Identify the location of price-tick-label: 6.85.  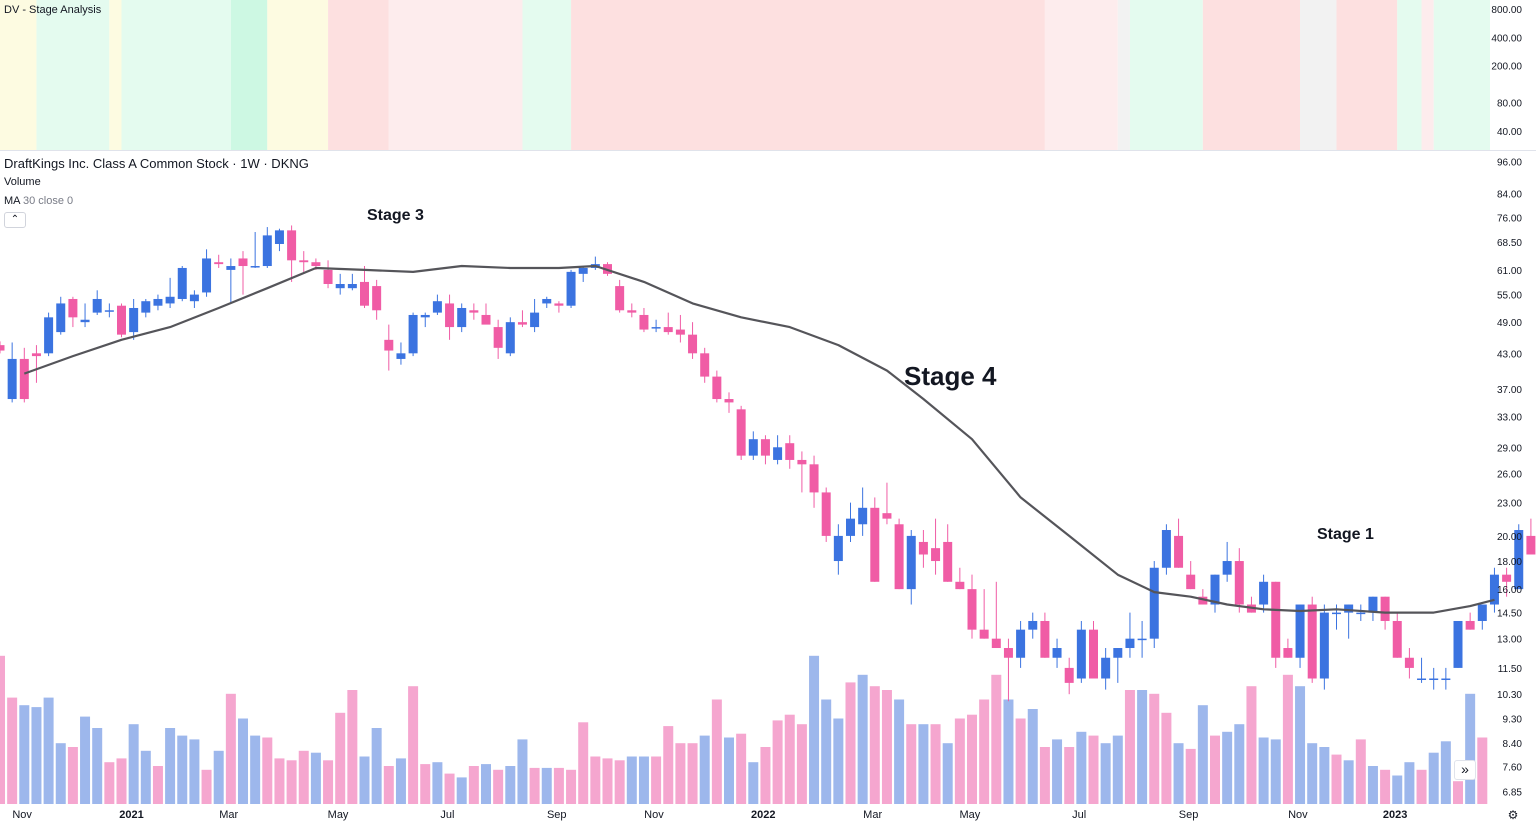
(1513, 792).